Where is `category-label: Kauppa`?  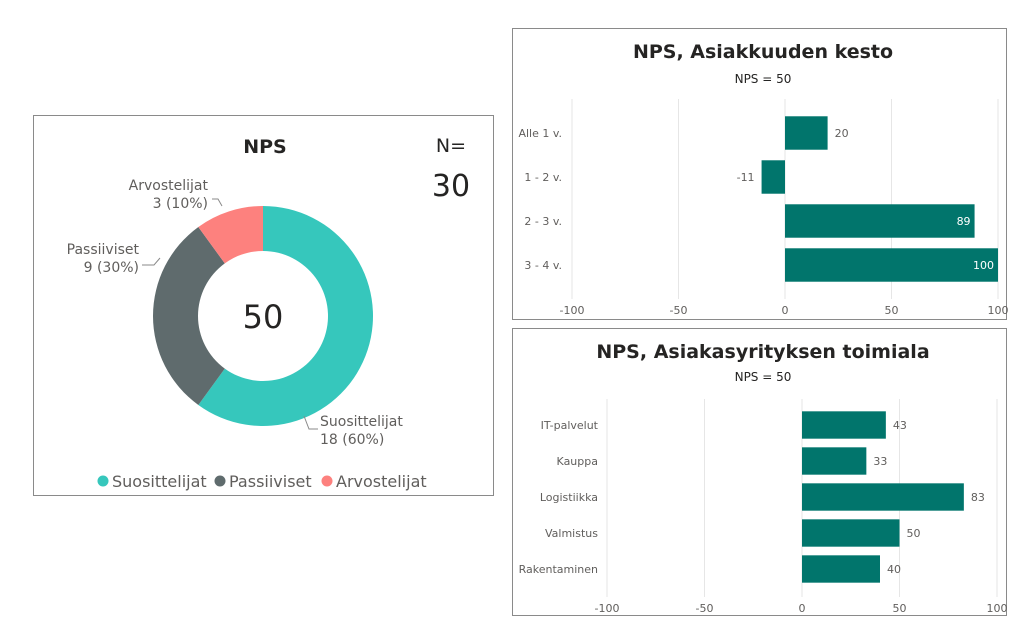
category-label: Kauppa is located at coordinates (577, 461).